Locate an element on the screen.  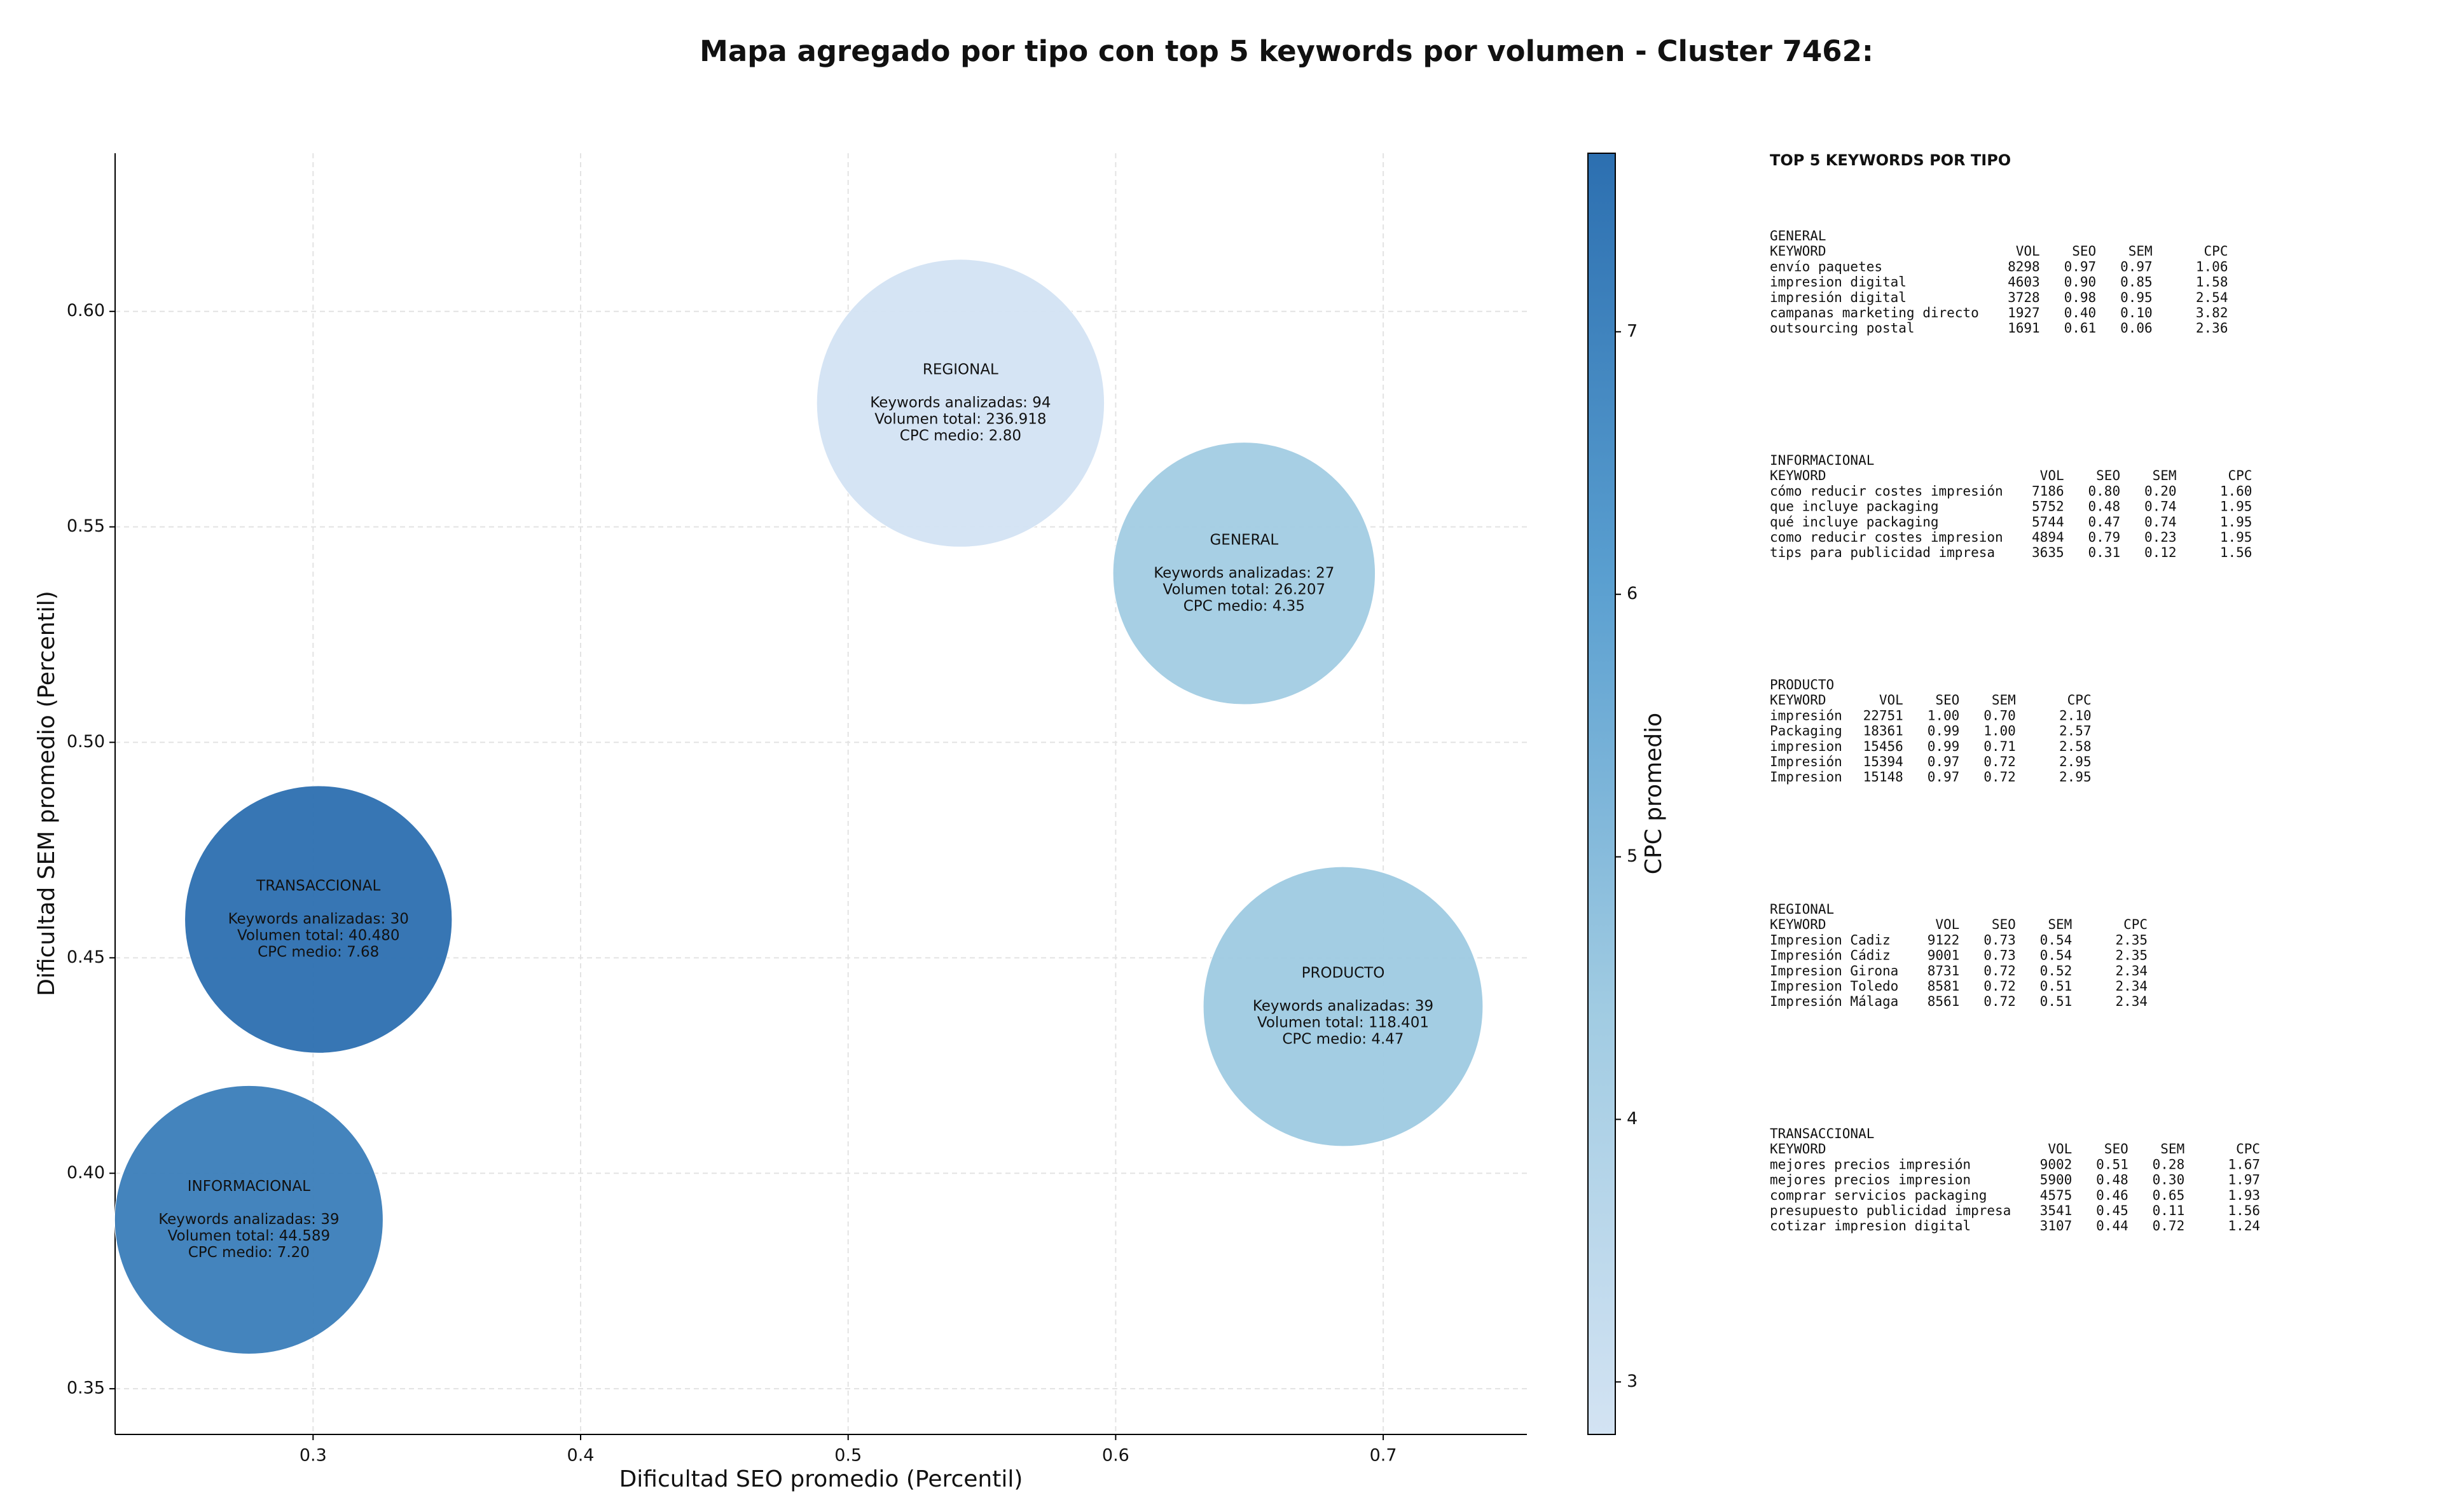
keyword-cell: Impresión Cádiz is located at coordinates (1831, 955).